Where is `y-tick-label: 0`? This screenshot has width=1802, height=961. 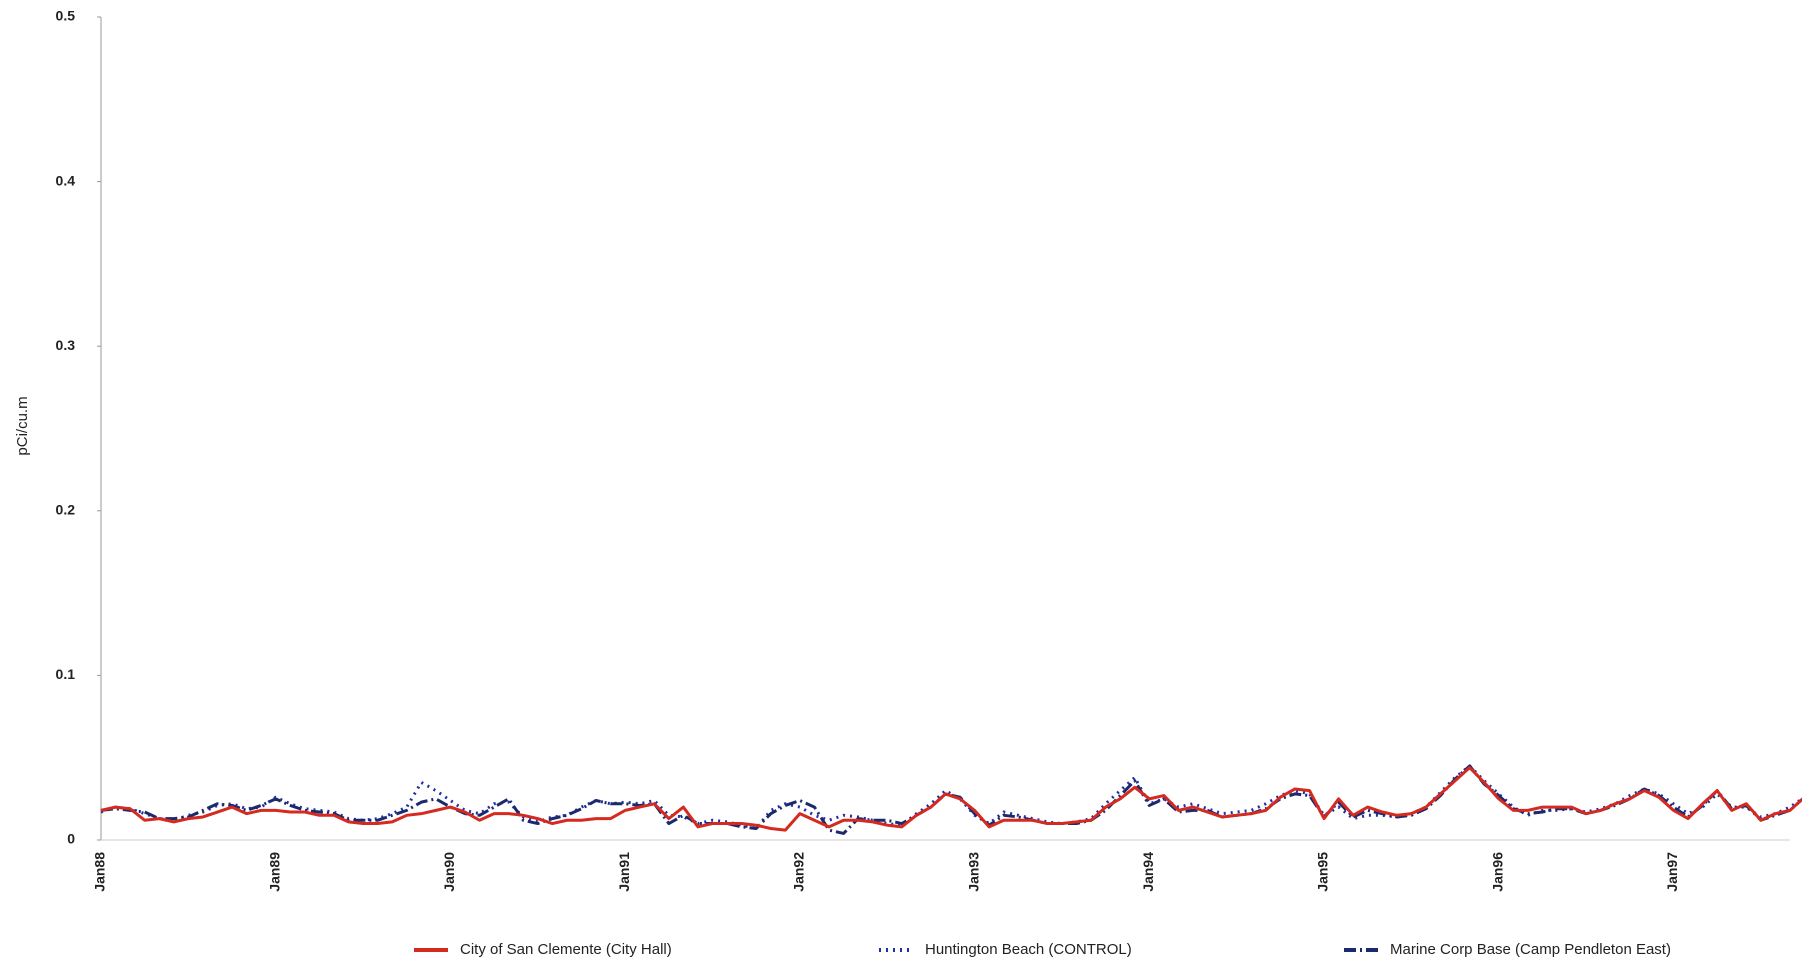
y-tick-label: 0 is located at coordinates (71, 839).